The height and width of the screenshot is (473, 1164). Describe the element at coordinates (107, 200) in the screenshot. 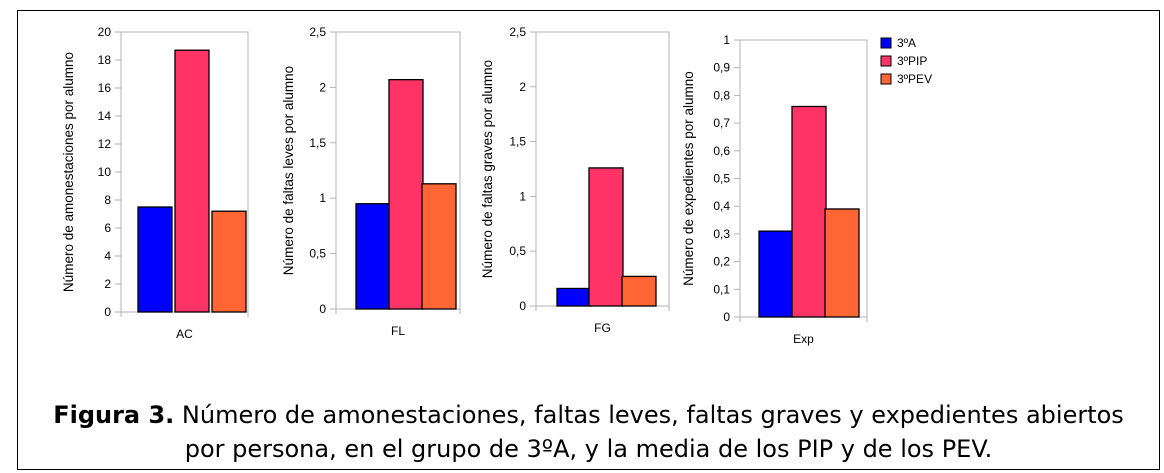

I see `y-tick-label: 8` at that location.